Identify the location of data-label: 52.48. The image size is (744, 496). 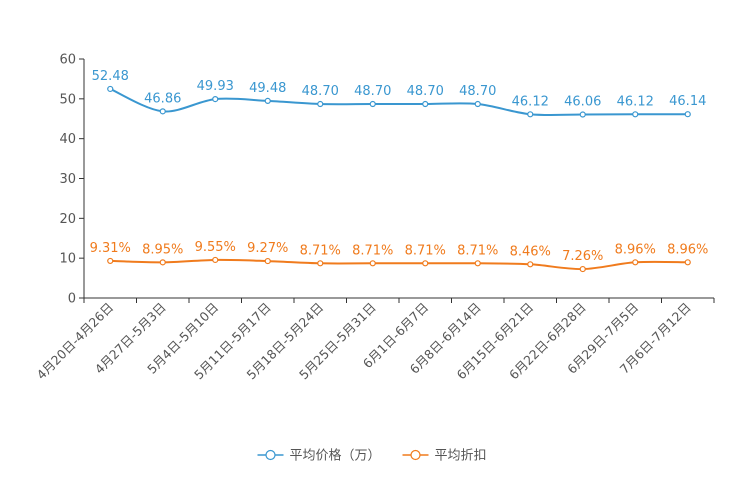
(110, 76).